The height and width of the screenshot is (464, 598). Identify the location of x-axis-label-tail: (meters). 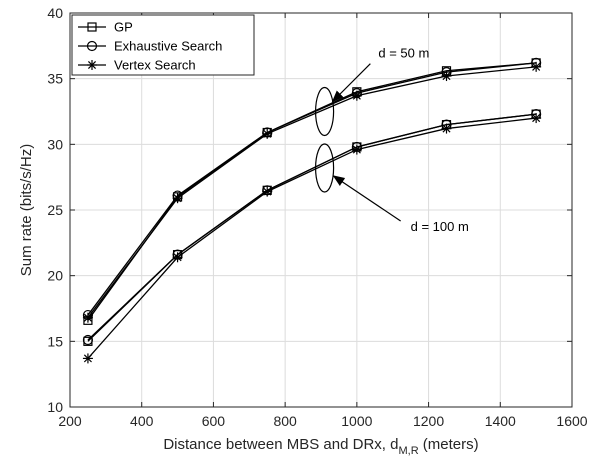
(449, 444).